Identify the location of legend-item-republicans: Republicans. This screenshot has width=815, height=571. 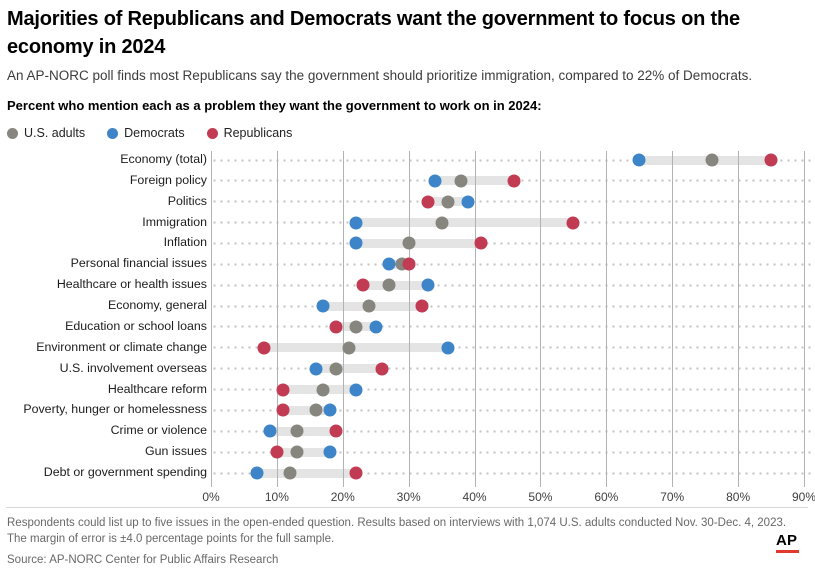
(249, 133).